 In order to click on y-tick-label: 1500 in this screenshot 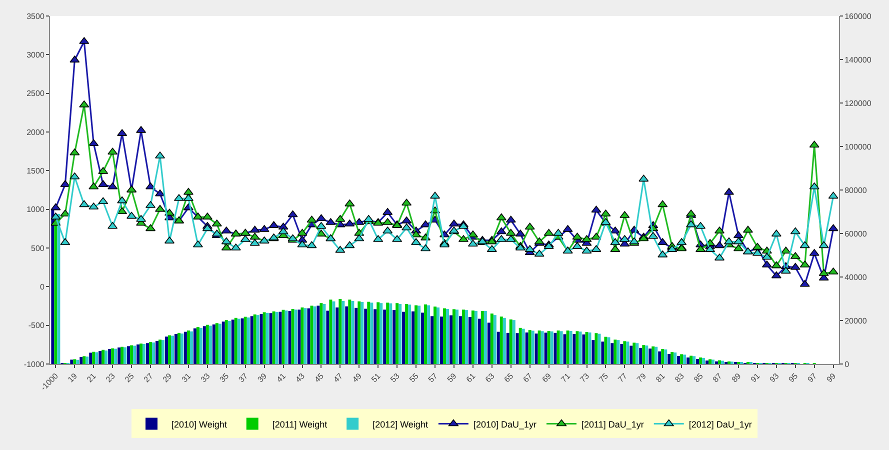, I will do `click(35, 171)`.